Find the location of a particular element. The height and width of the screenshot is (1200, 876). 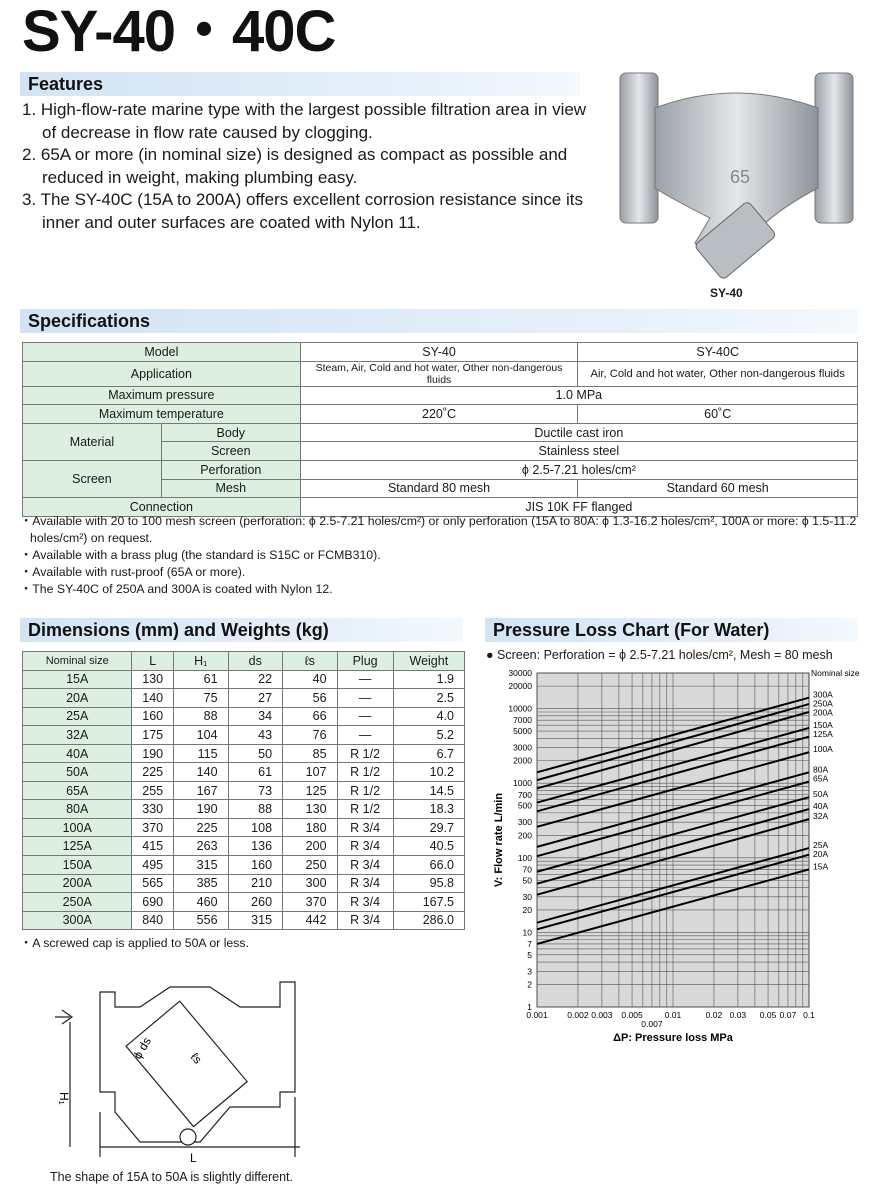

series-line-300A is located at coordinates (673, 735).